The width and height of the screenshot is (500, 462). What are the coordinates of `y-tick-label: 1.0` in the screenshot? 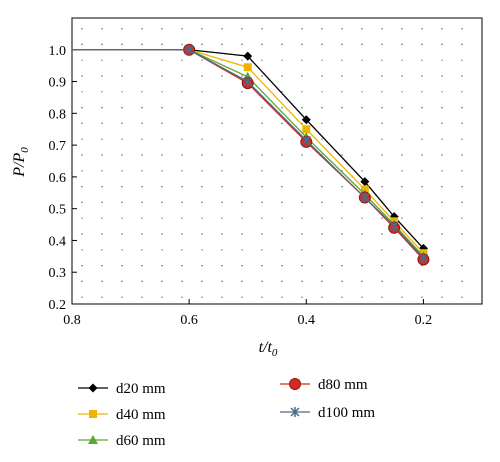 It's located at (58, 51).